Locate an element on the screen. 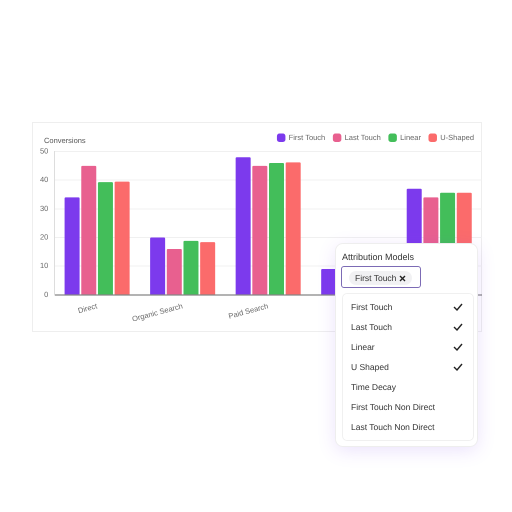  text: Time Decay is located at coordinates (373, 387).